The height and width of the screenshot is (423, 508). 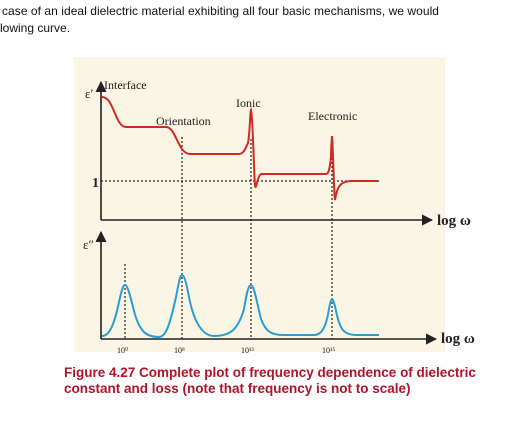 What do you see at coordinates (179, 350) in the screenshot?
I see `tick-label-1e8: 10⁸` at bounding box center [179, 350].